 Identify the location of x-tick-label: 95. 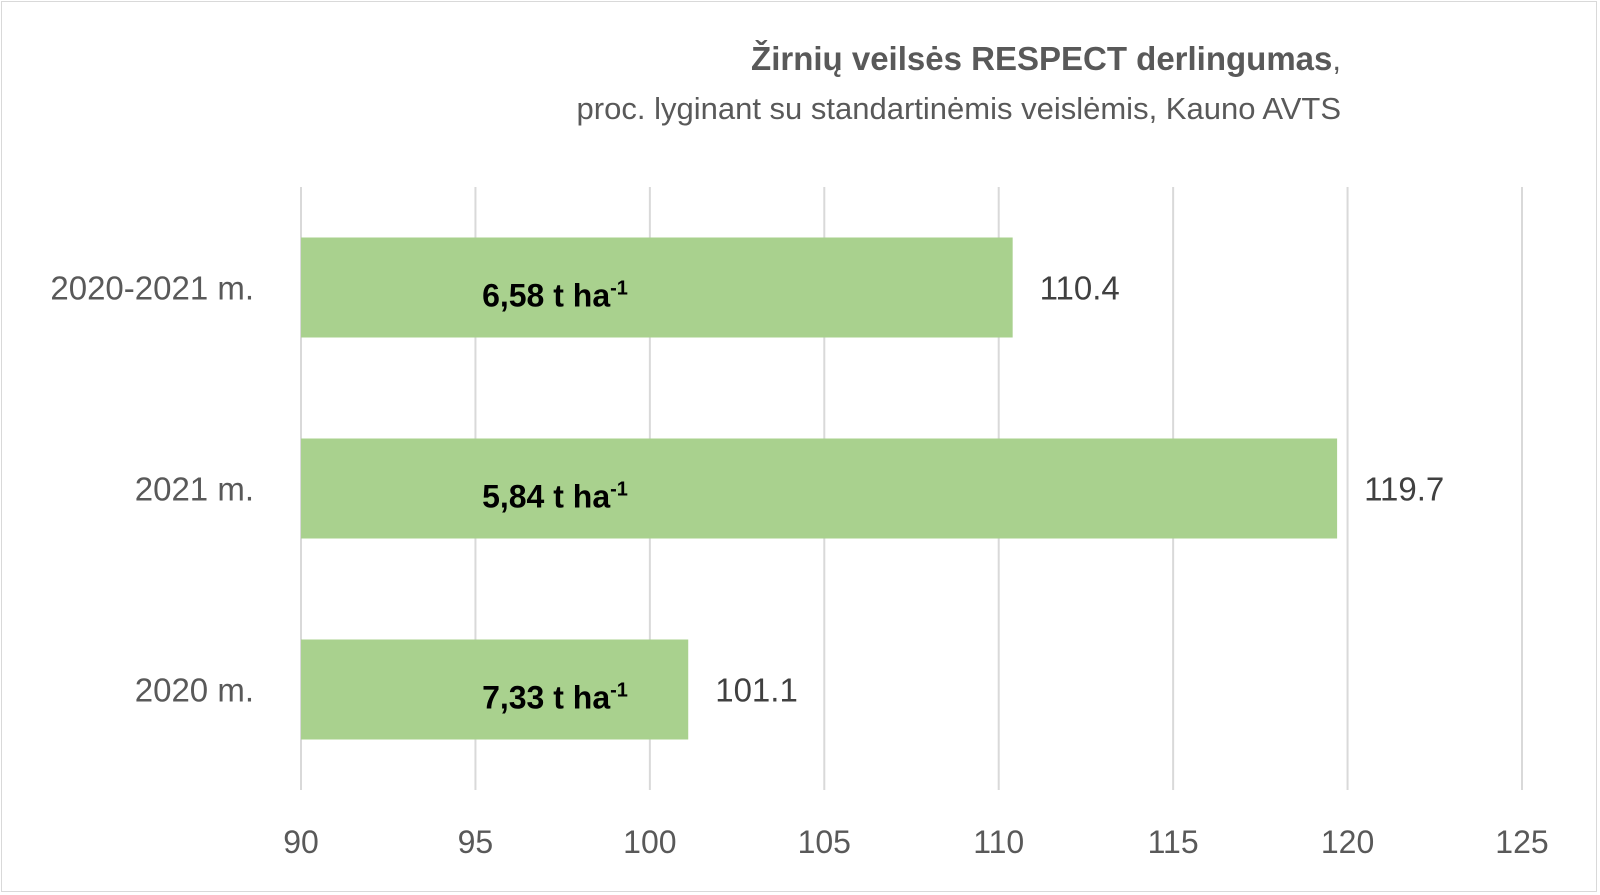
(476, 842).